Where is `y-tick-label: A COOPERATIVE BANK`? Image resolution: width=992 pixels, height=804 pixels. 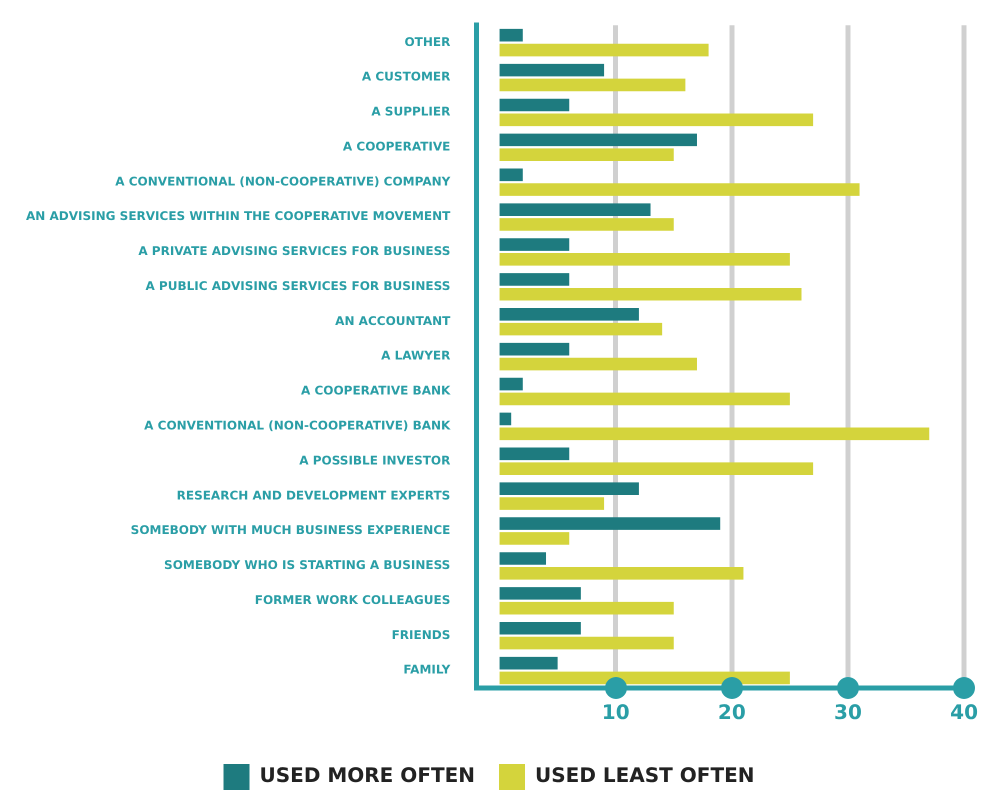
y-tick-label: A COOPERATIVE BANK is located at coordinates (376, 391).